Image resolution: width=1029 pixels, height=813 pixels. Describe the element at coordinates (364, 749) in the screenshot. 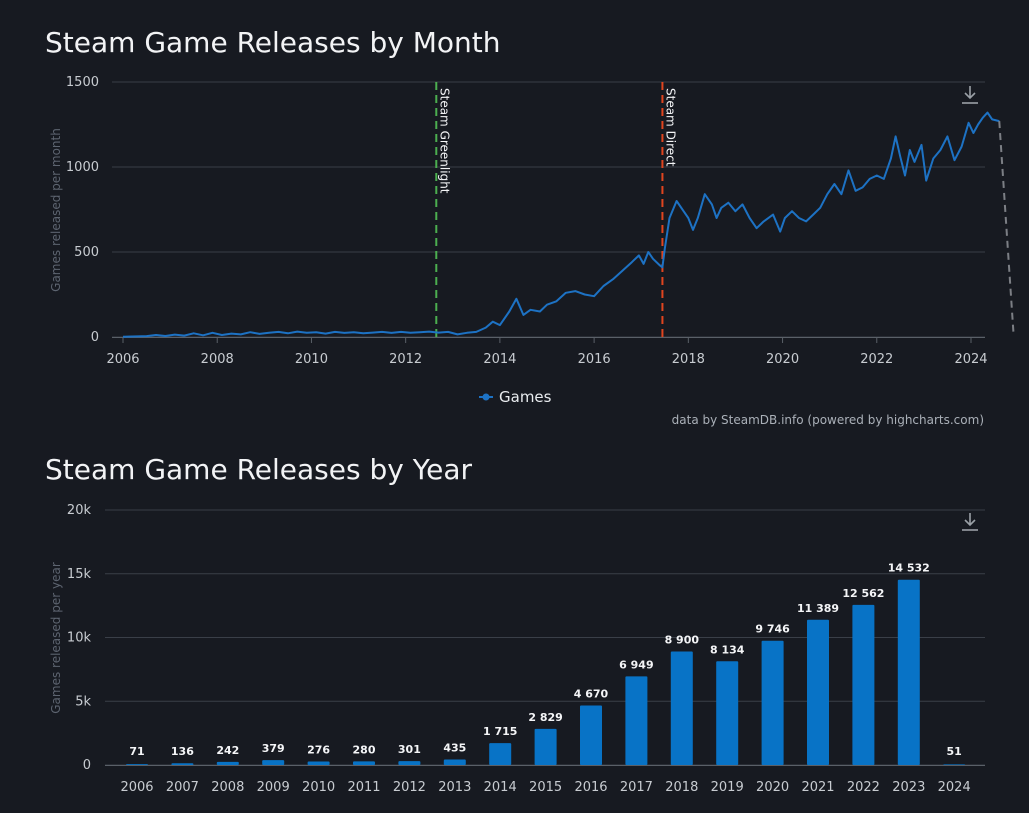

I see `data-label: 280` at that location.